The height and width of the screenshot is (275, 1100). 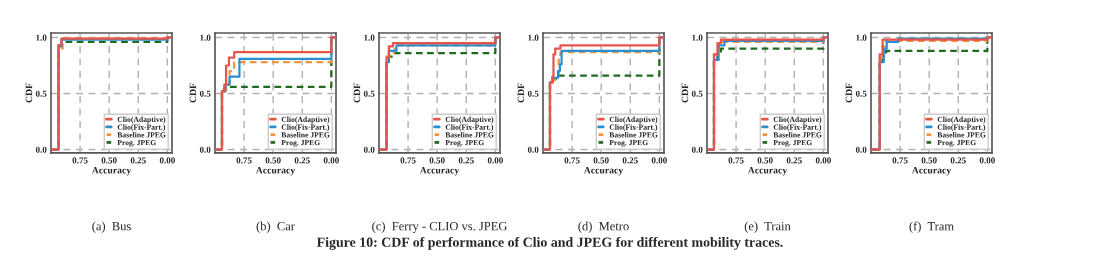 I want to click on text: (c) Ferry - CLIO vs. JPEG, so click(x=439, y=227).